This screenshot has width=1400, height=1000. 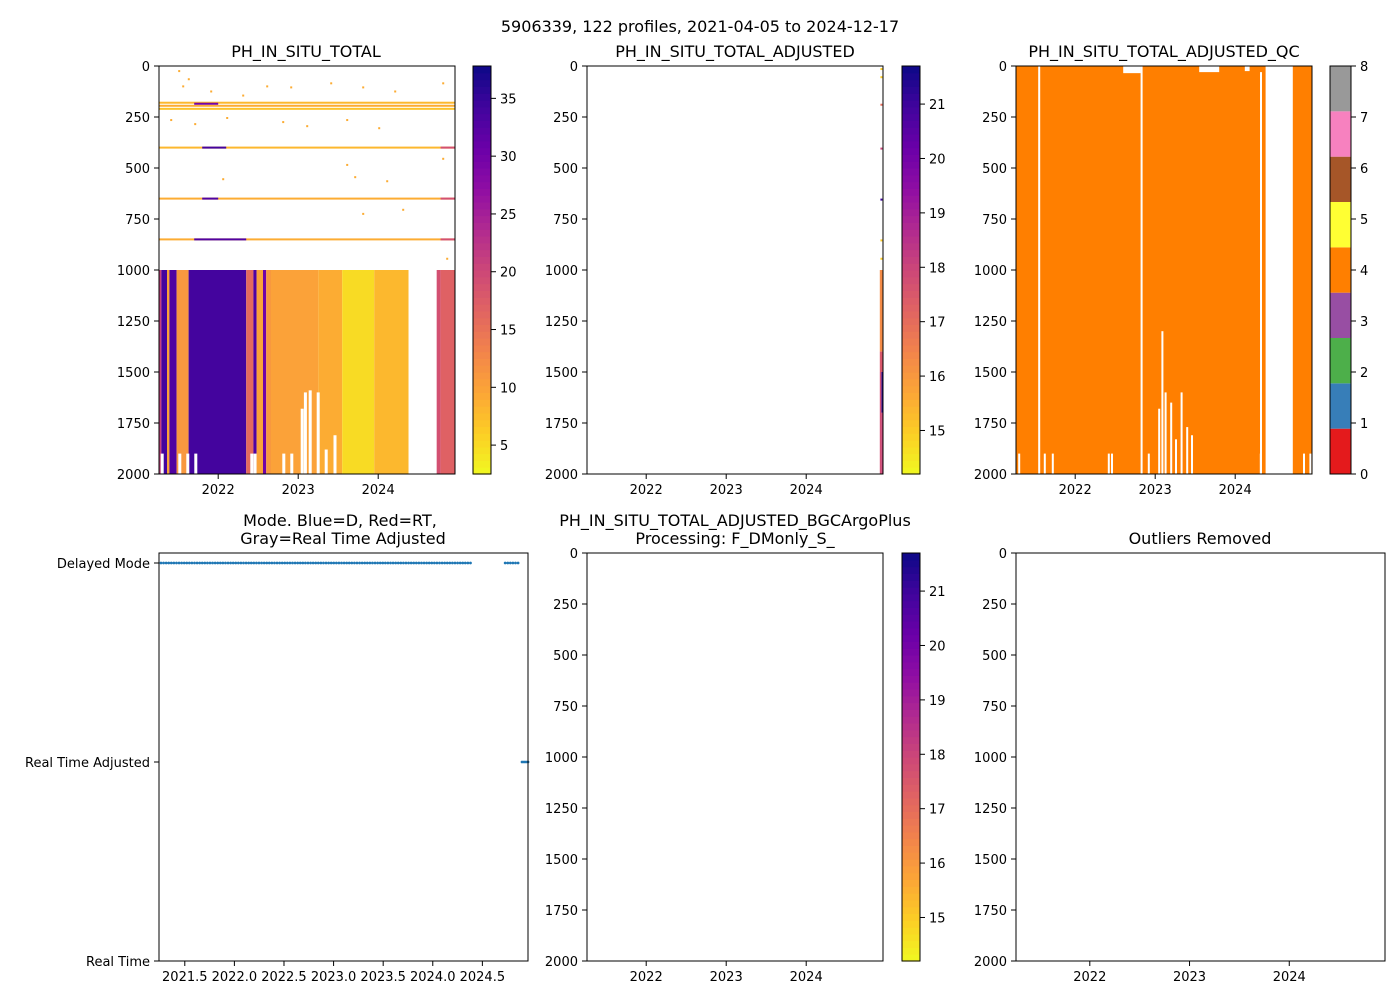 What do you see at coordinates (343, 538) in the screenshot?
I see `panel-title-line-2: Gray=Real Time Adjusted` at bounding box center [343, 538].